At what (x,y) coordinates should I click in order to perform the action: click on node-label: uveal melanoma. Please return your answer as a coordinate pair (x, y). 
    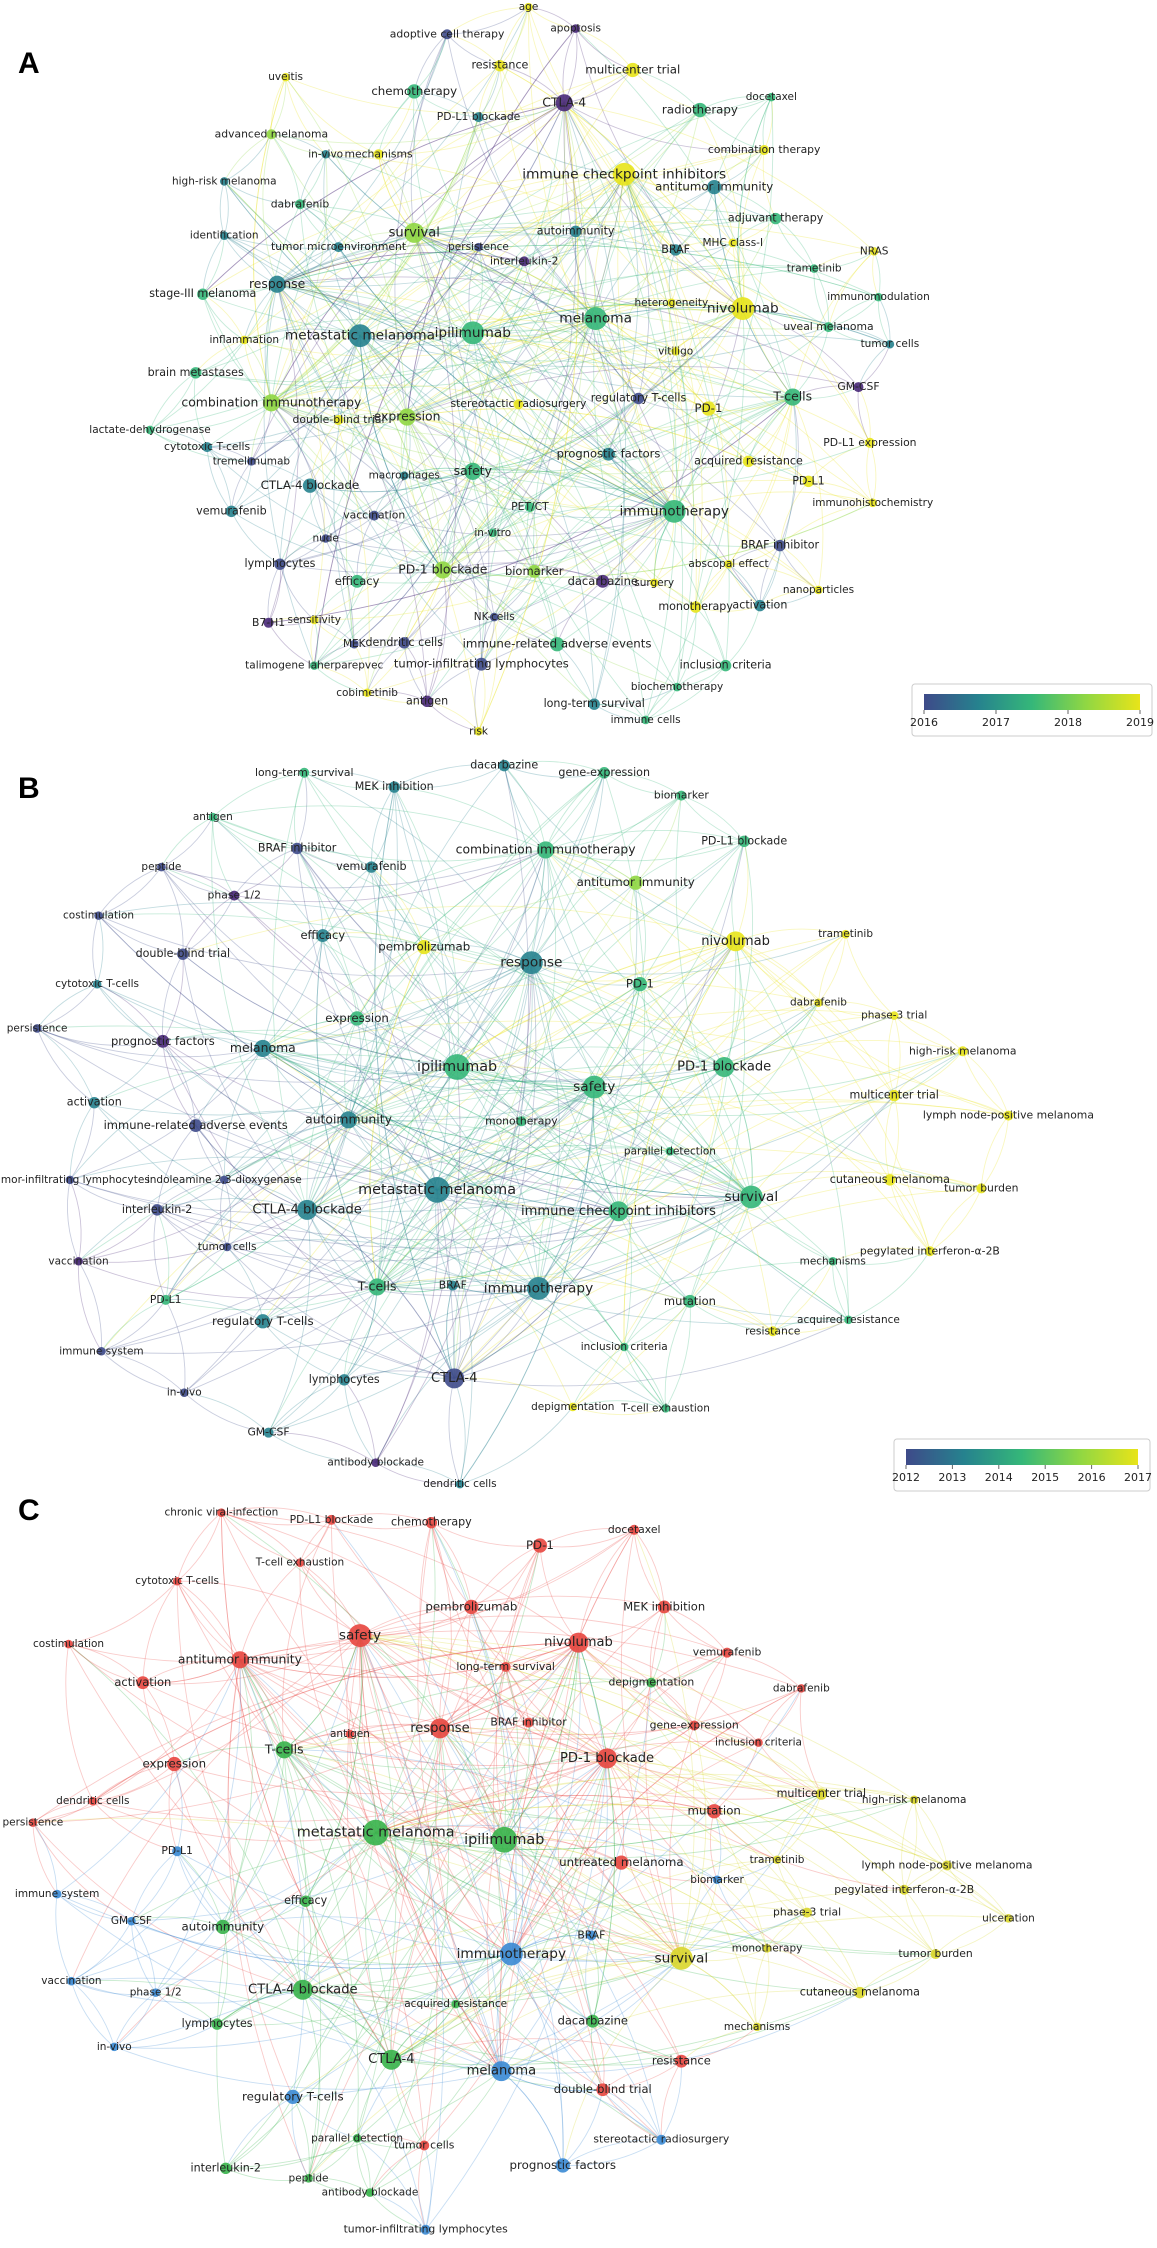
    Looking at the image, I should click on (828, 326).